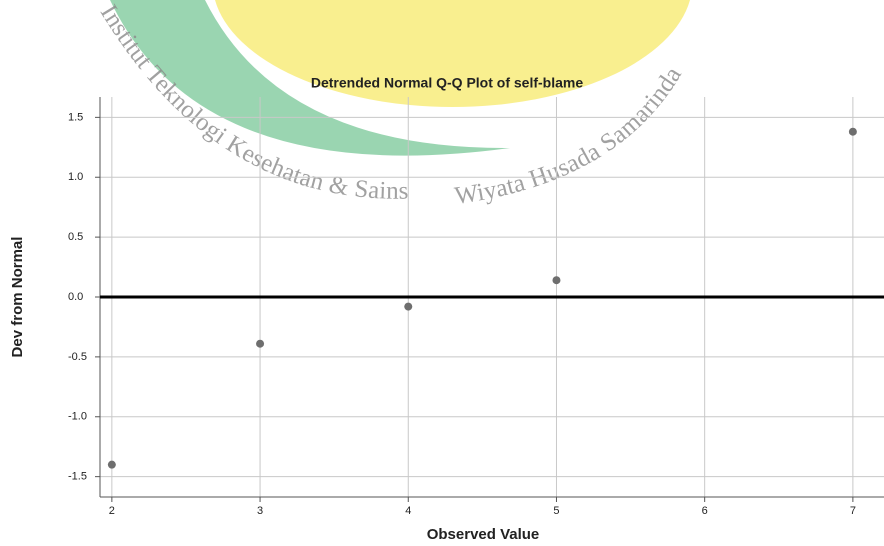  I want to click on y-tick-label: 1.0, so click(75, 177).